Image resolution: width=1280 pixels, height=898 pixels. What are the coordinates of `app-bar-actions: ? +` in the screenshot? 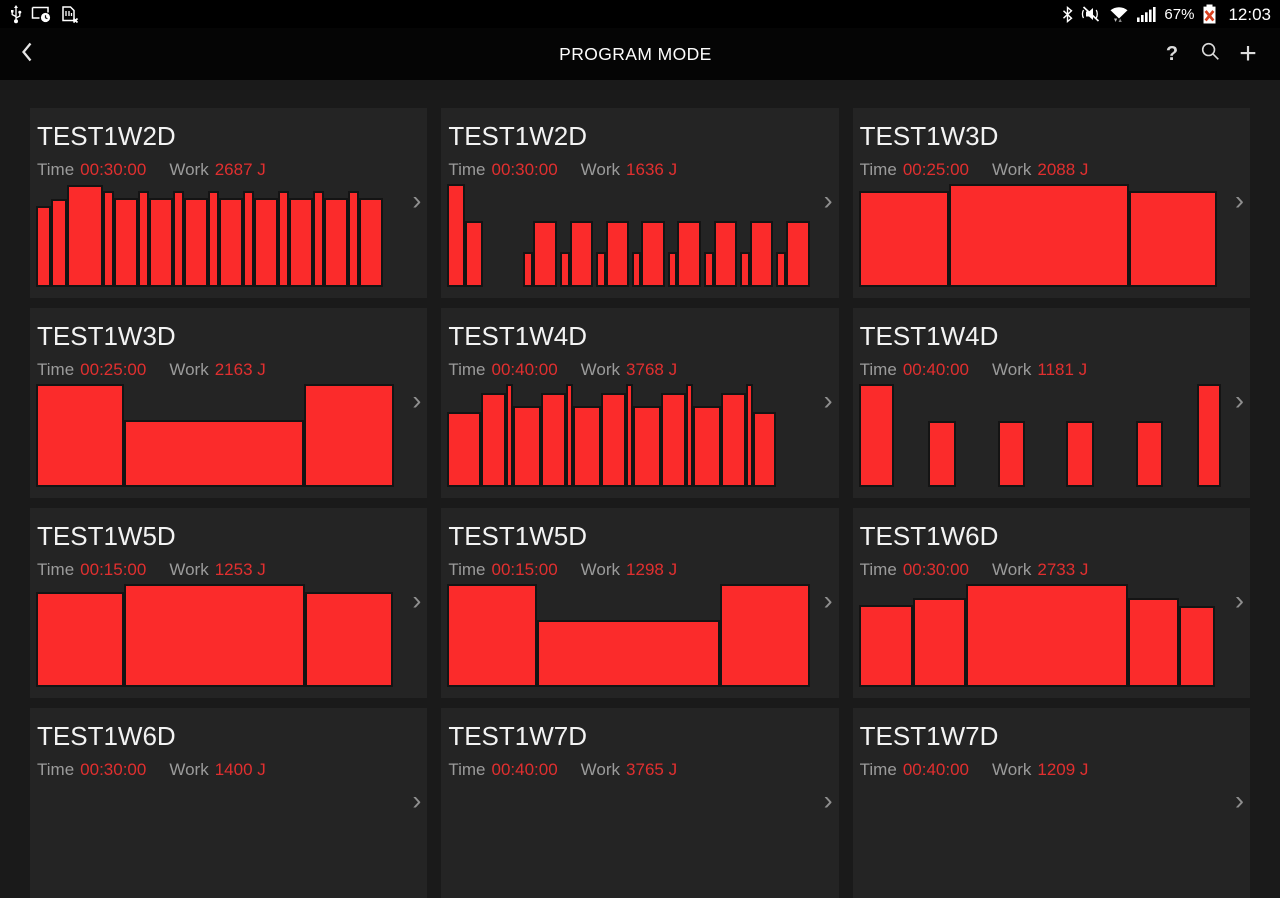 It's located at (1210, 53).